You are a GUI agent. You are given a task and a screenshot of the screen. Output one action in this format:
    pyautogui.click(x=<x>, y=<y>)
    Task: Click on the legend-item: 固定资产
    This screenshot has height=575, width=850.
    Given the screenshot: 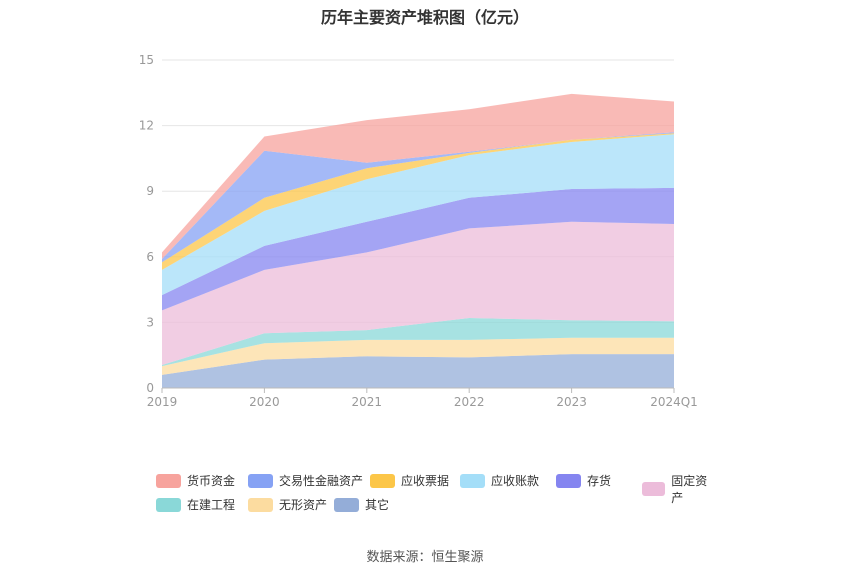 What is the action you would take?
    pyautogui.click(x=679, y=489)
    